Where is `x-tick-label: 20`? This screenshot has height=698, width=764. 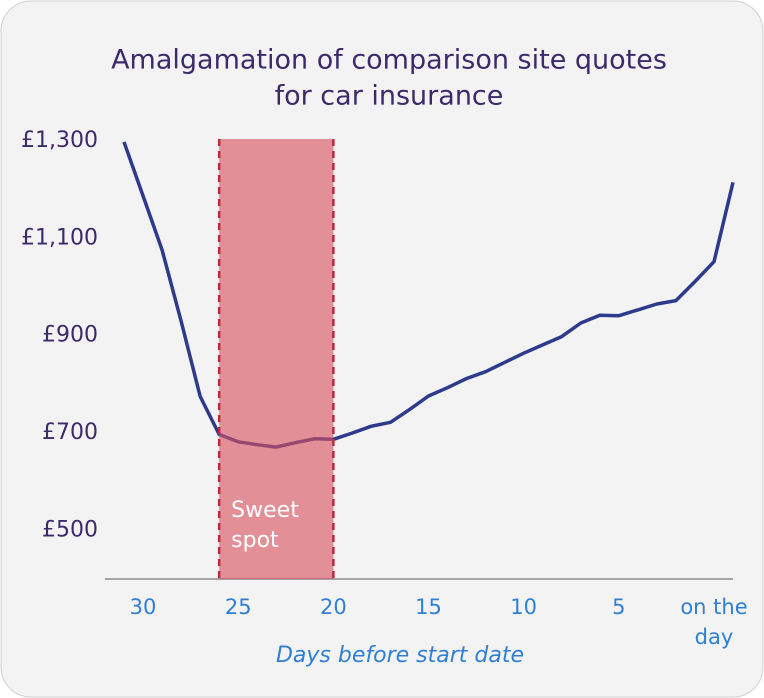 x-tick-label: 20 is located at coordinates (333, 607).